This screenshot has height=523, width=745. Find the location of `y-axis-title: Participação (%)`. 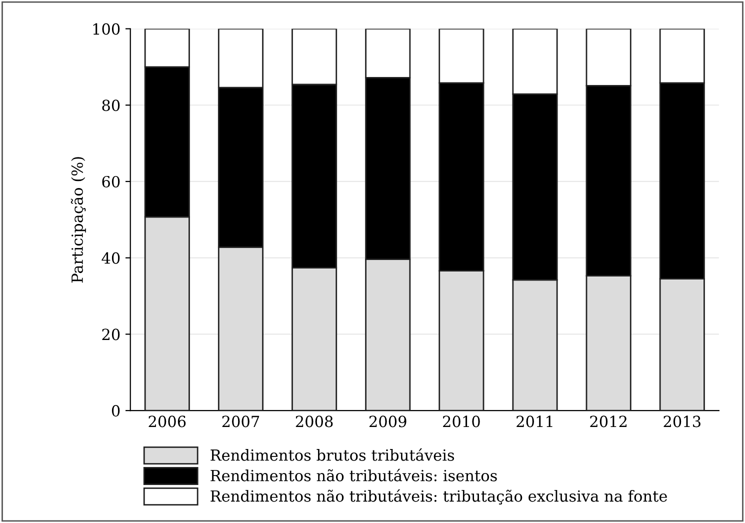

y-axis-title: Participação (%) is located at coordinates (78, 220).